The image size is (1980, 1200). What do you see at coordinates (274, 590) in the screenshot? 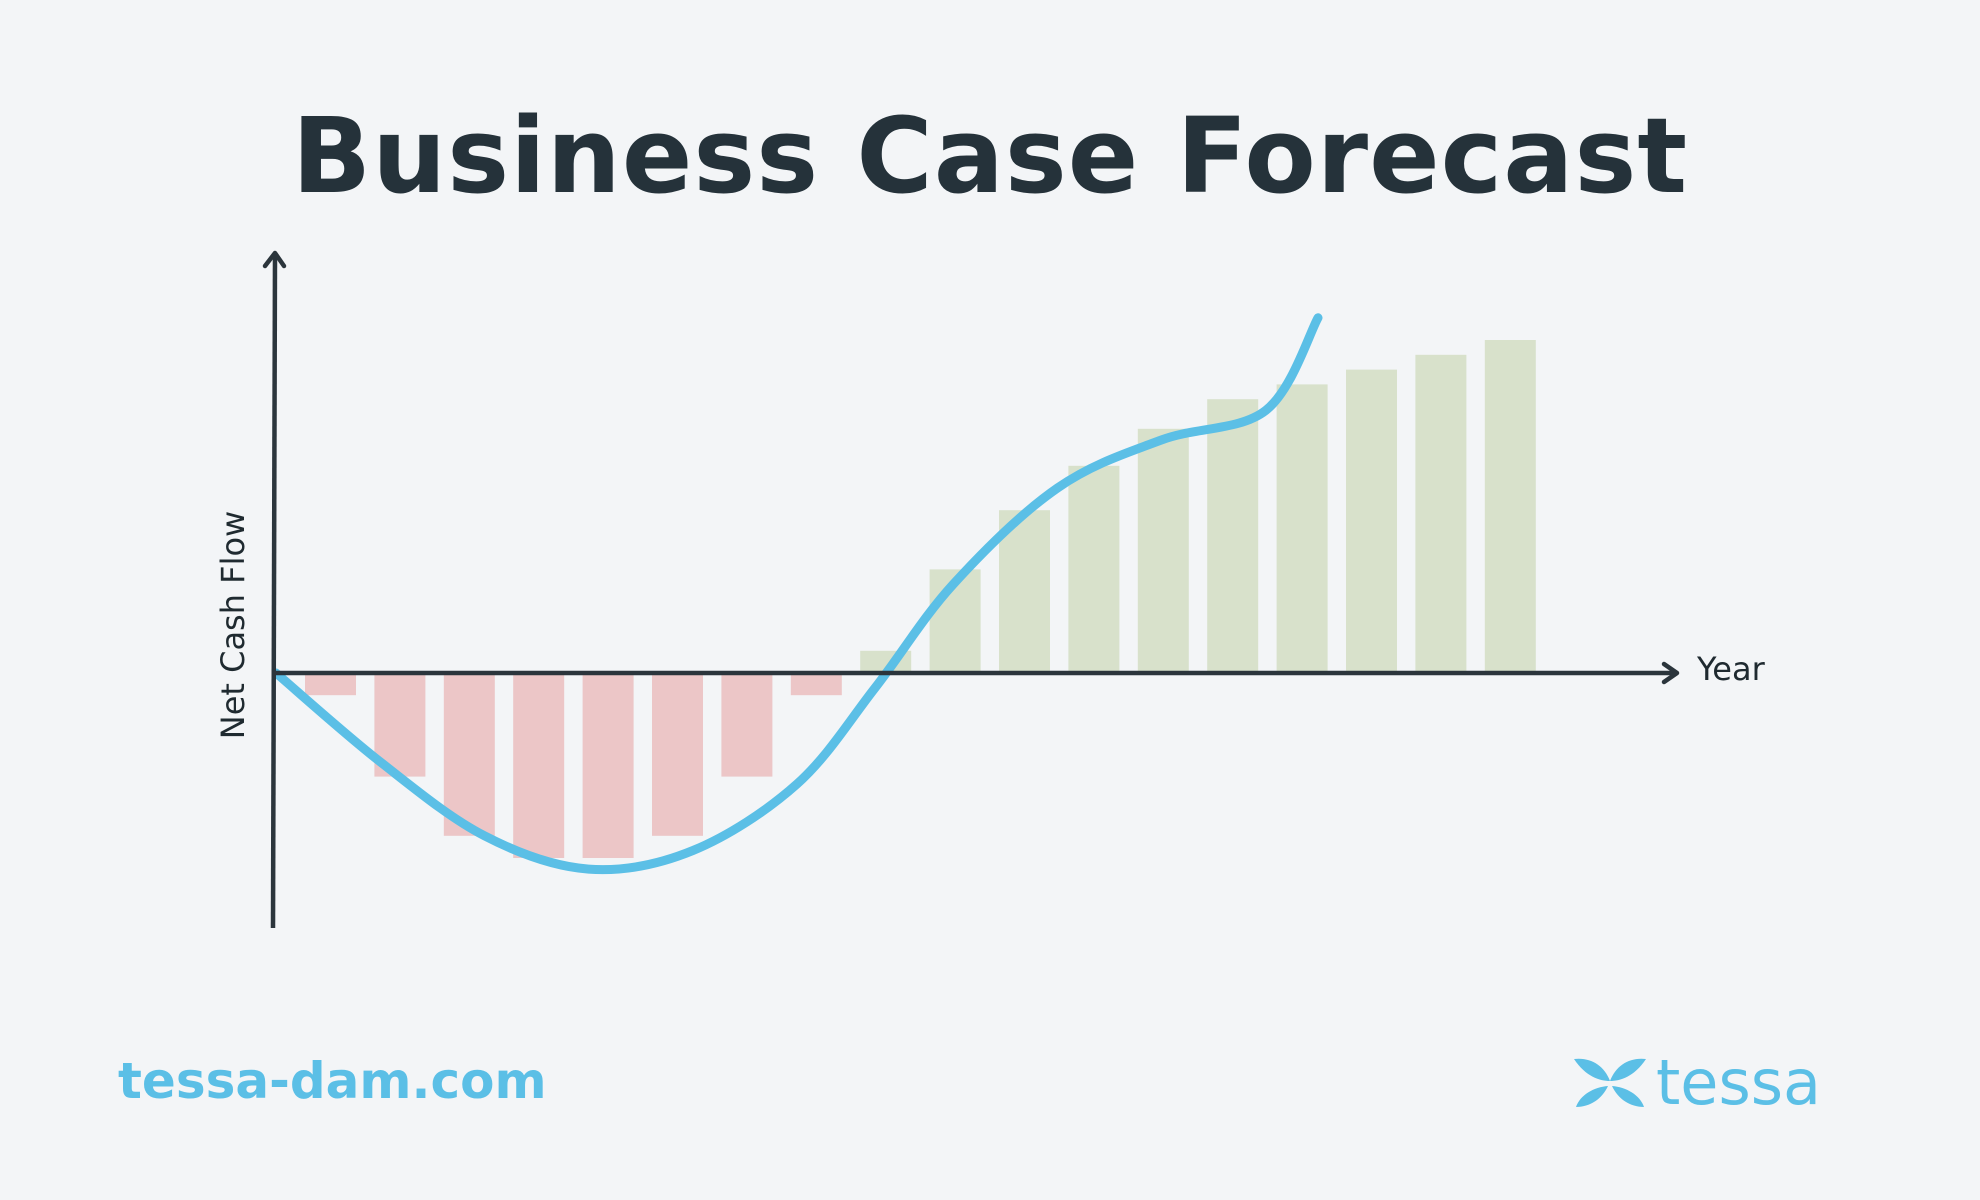
I see `y-axis` at bounding box center [274, 590].